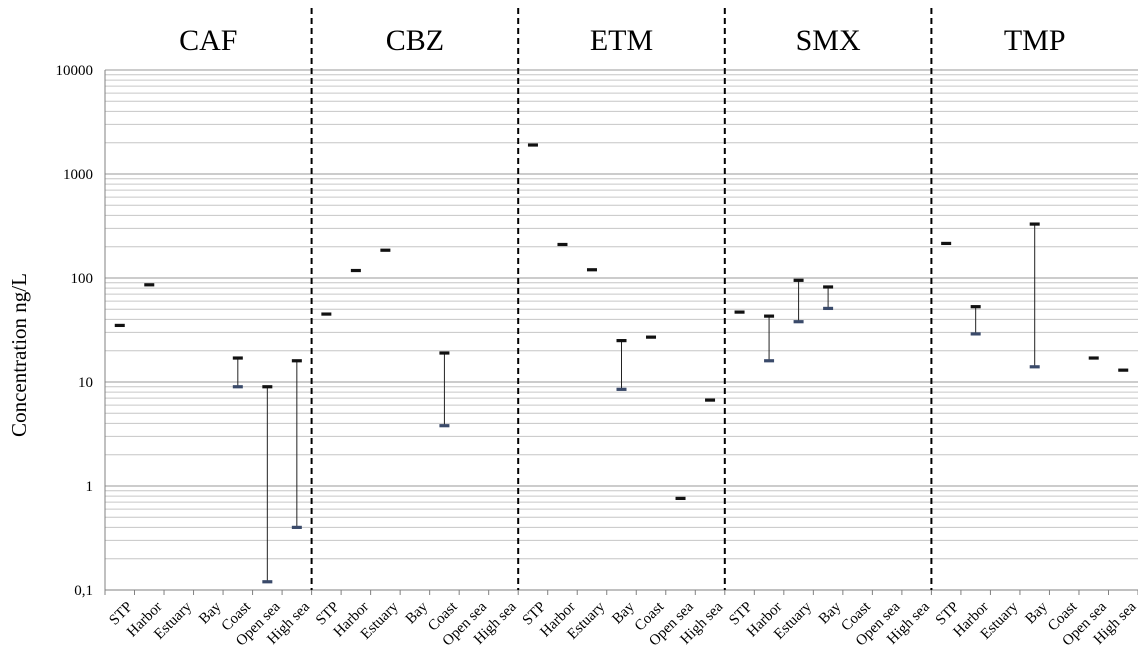  What do you see at coordinates (85, 383) in the screenshot?
I see `y-tick-label: 10` at bounding box center [85, 383].